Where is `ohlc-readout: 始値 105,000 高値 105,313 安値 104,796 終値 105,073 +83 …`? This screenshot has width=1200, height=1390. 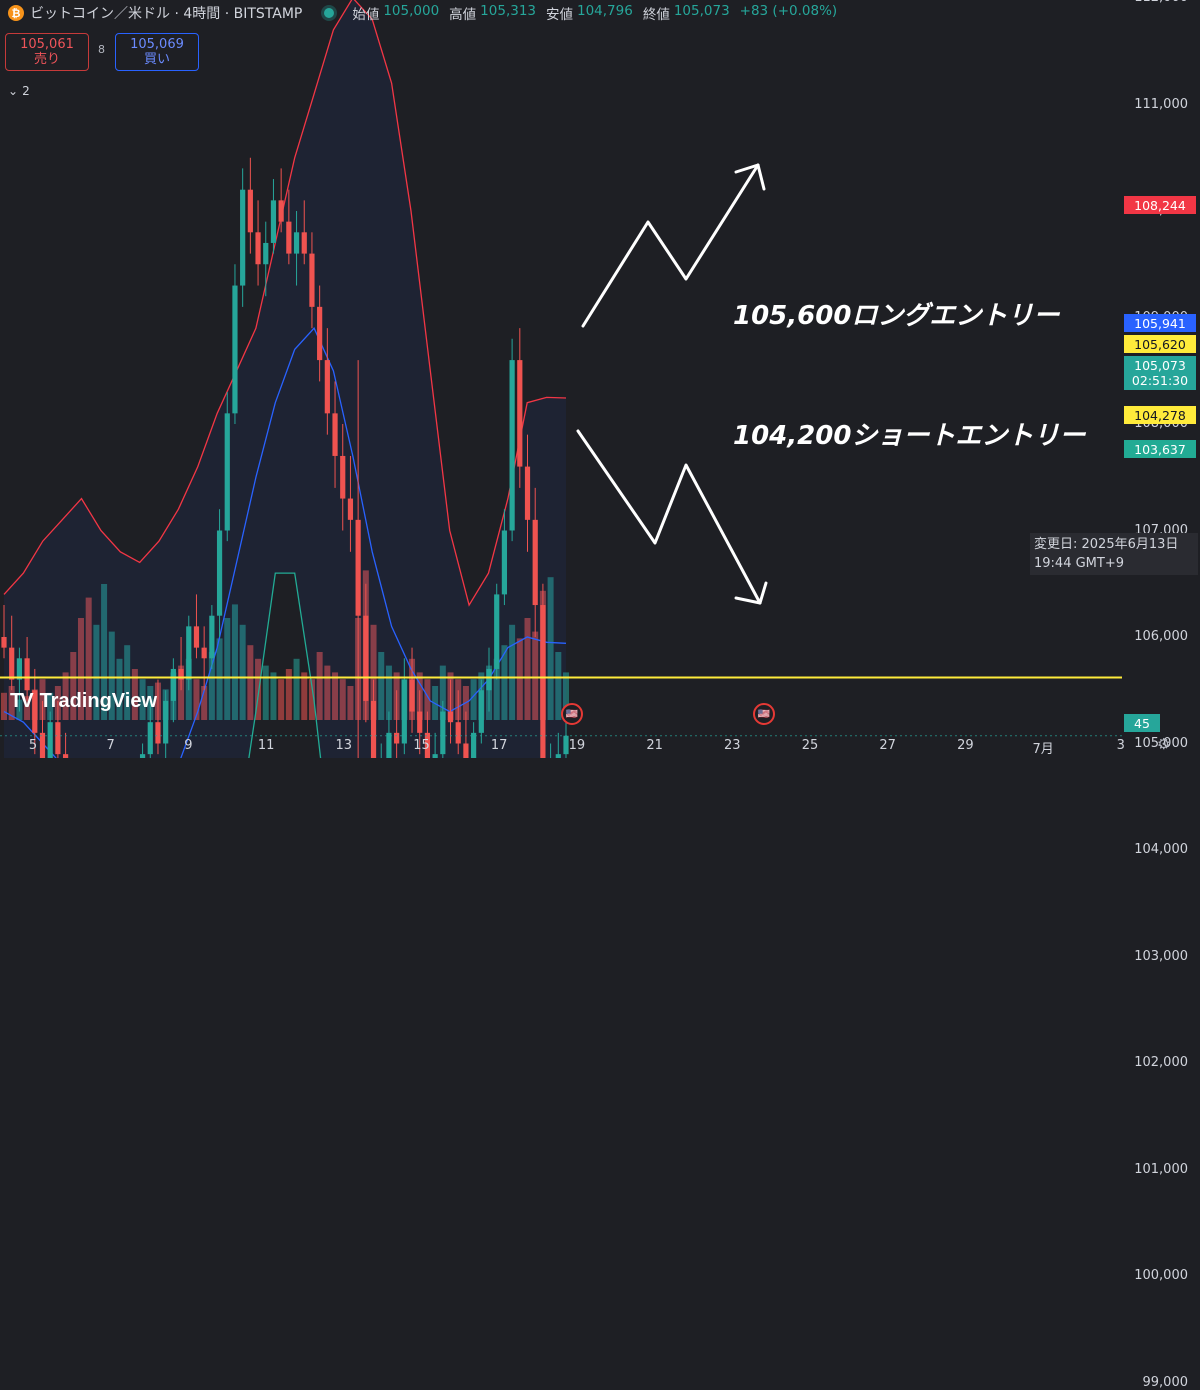
ohlc-readout: 始値 105,000 高値 105,313 安値 104,796 終値 105,073 +83 … is located at coordinates (597, 13).